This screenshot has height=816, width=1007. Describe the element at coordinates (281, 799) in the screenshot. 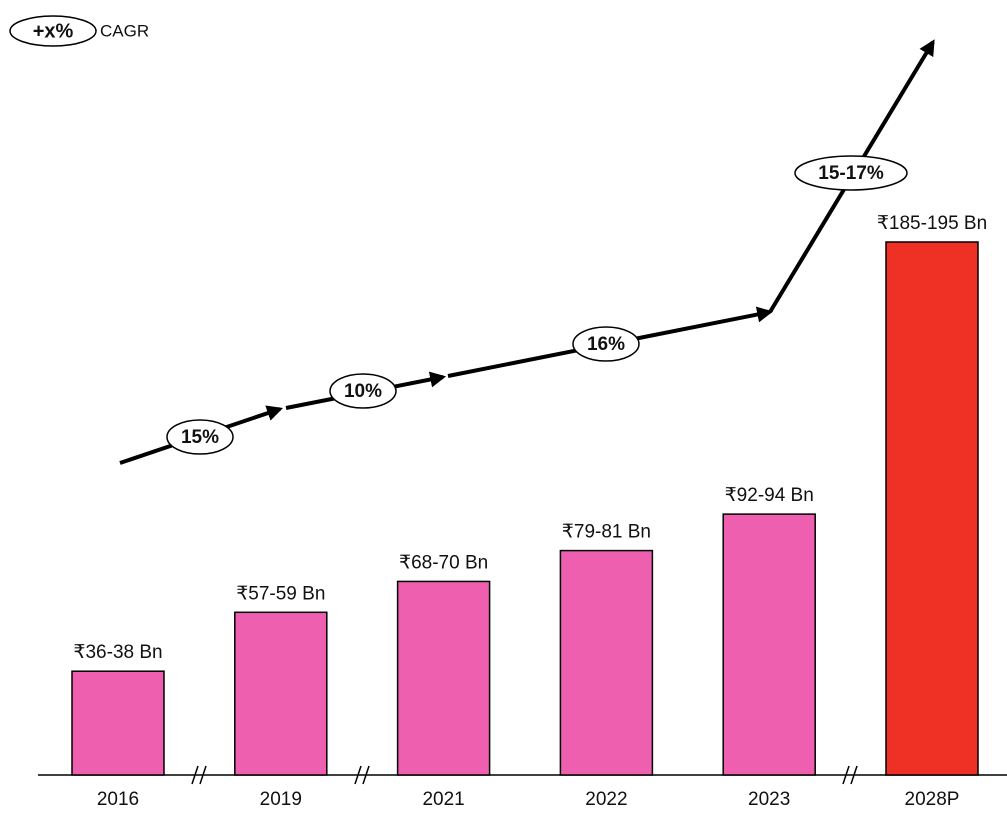

I see `x-tick-label: 2019` at that location.